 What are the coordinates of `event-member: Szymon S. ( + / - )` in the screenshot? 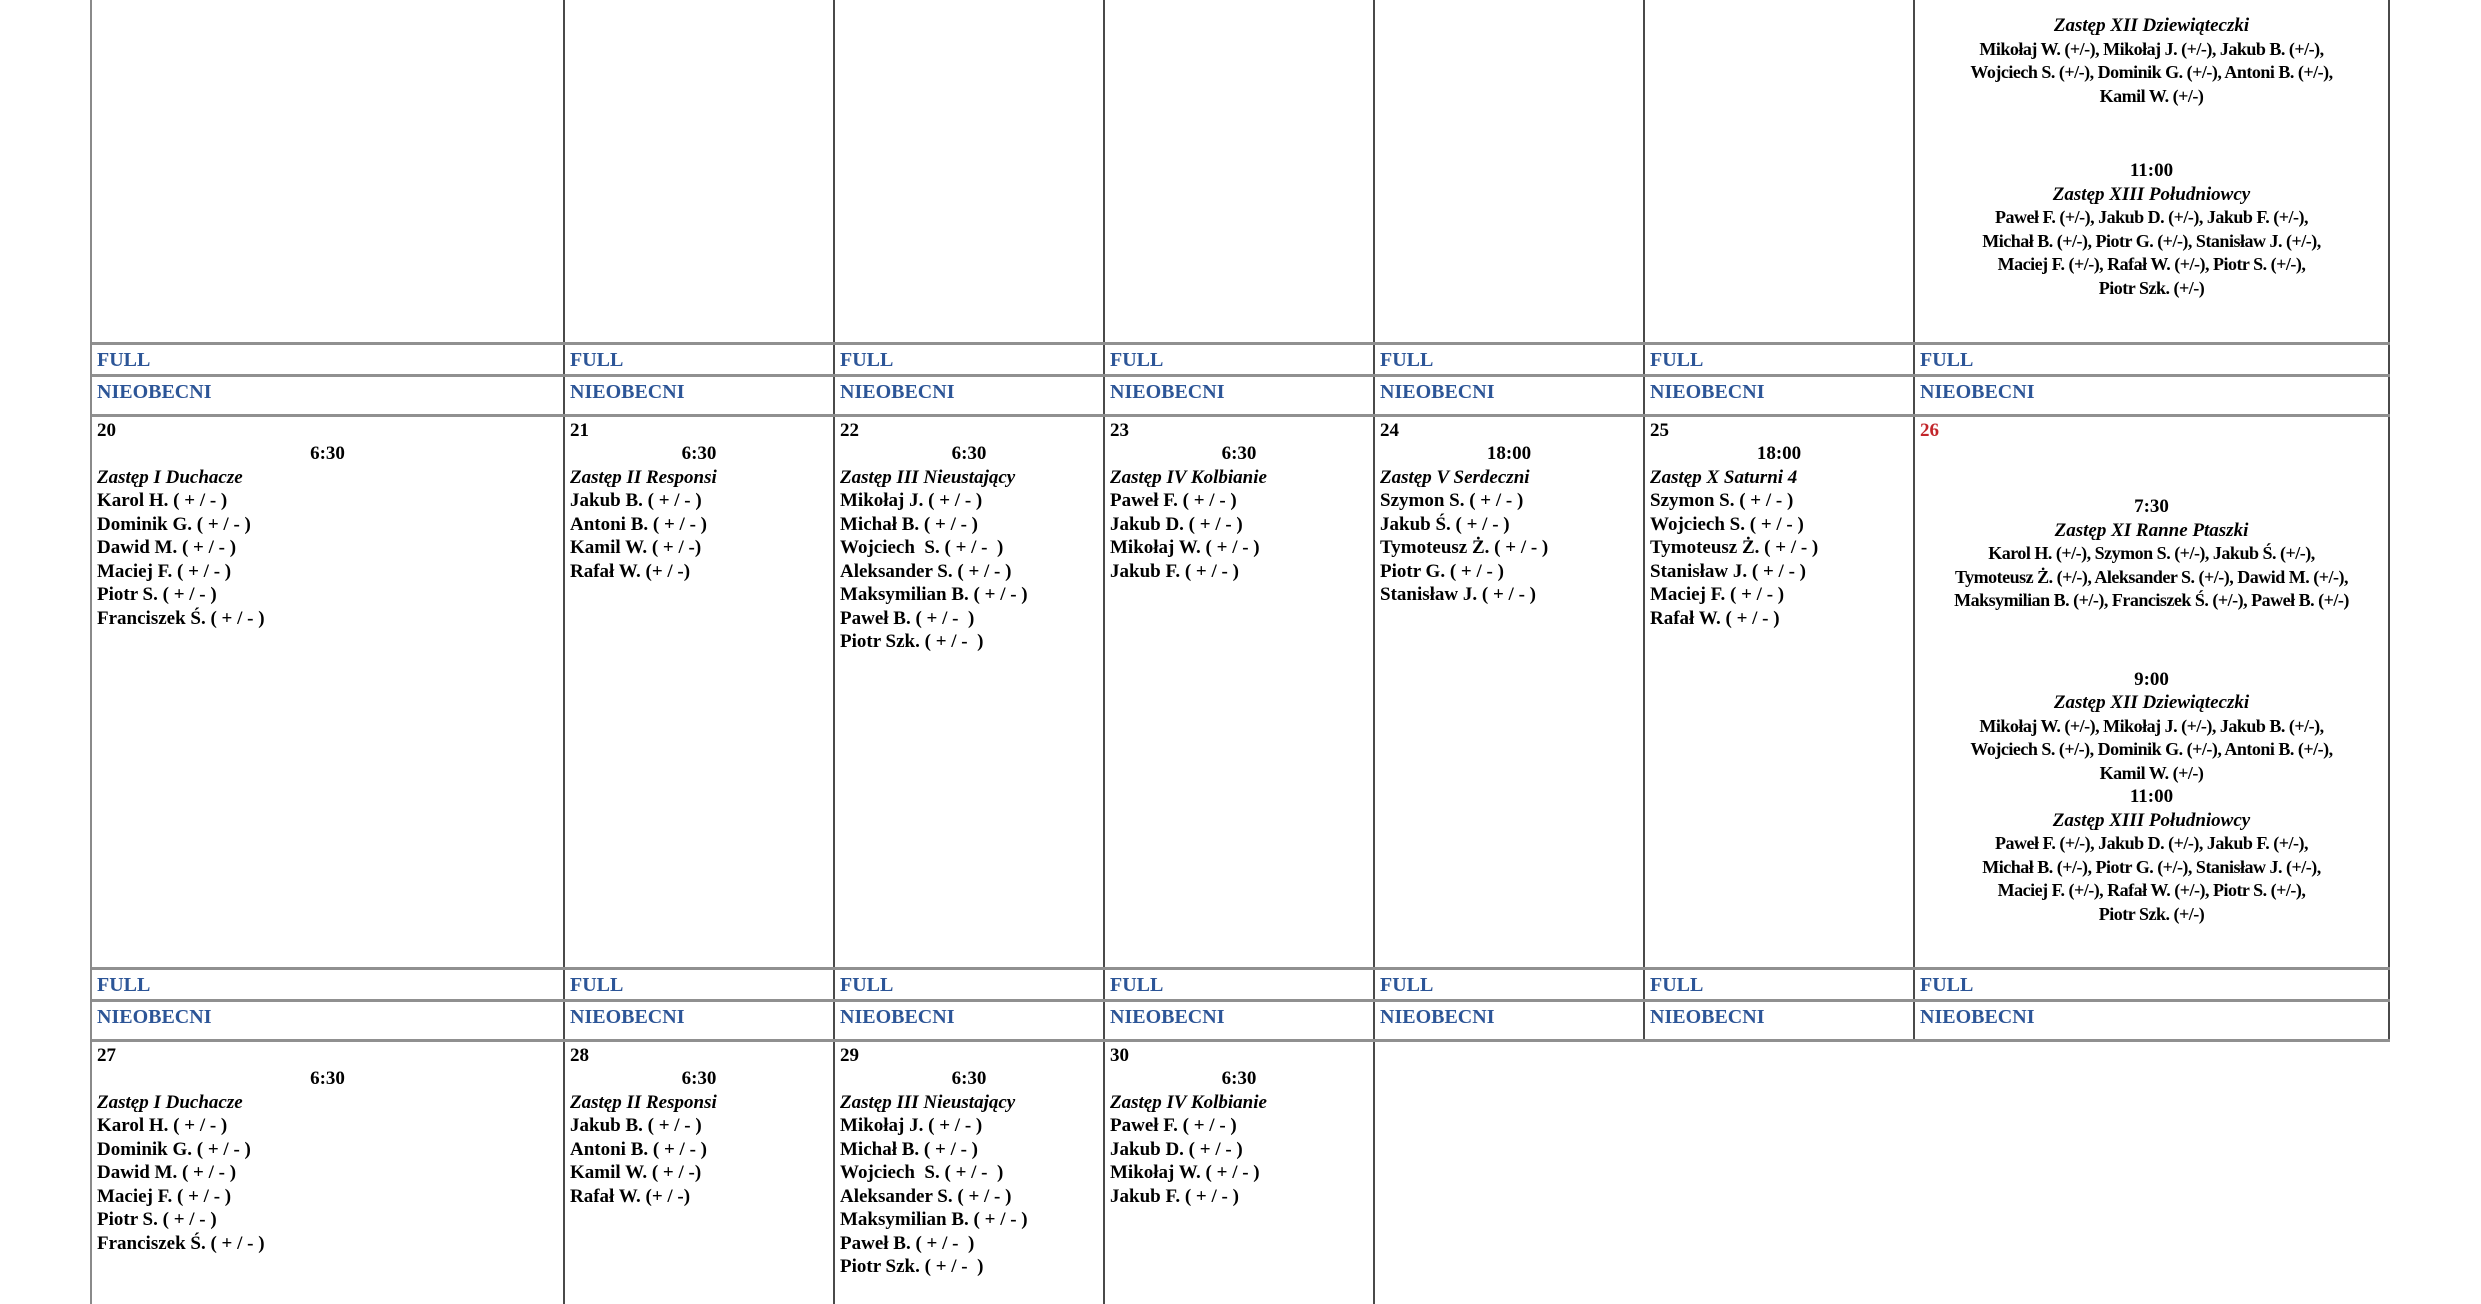 It's located at (1722, 500).